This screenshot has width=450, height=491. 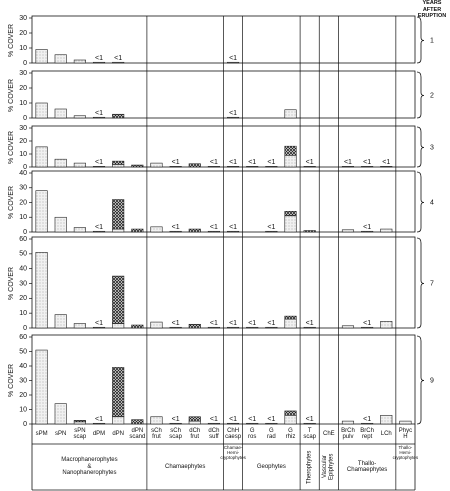 What do you see at coordinates (271, 434) in the screenshot?
I see `x-tick-label: G rad` at bounding box center [271, 434].